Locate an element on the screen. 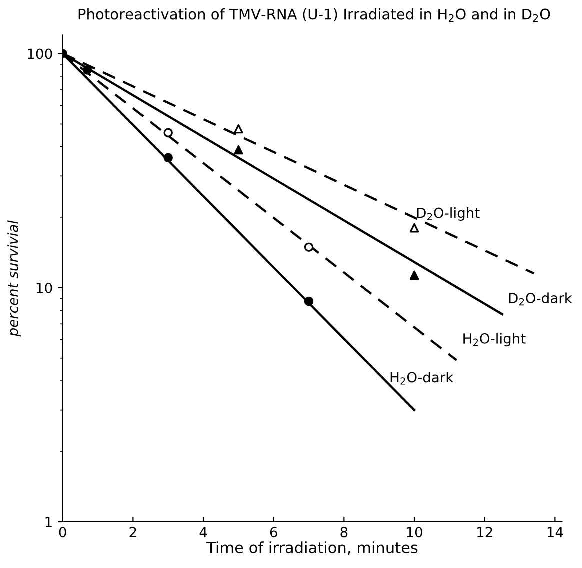 This screenshot has width=582, height=568. y-axis-title: percent survivial is located at coordinates (15, 278).